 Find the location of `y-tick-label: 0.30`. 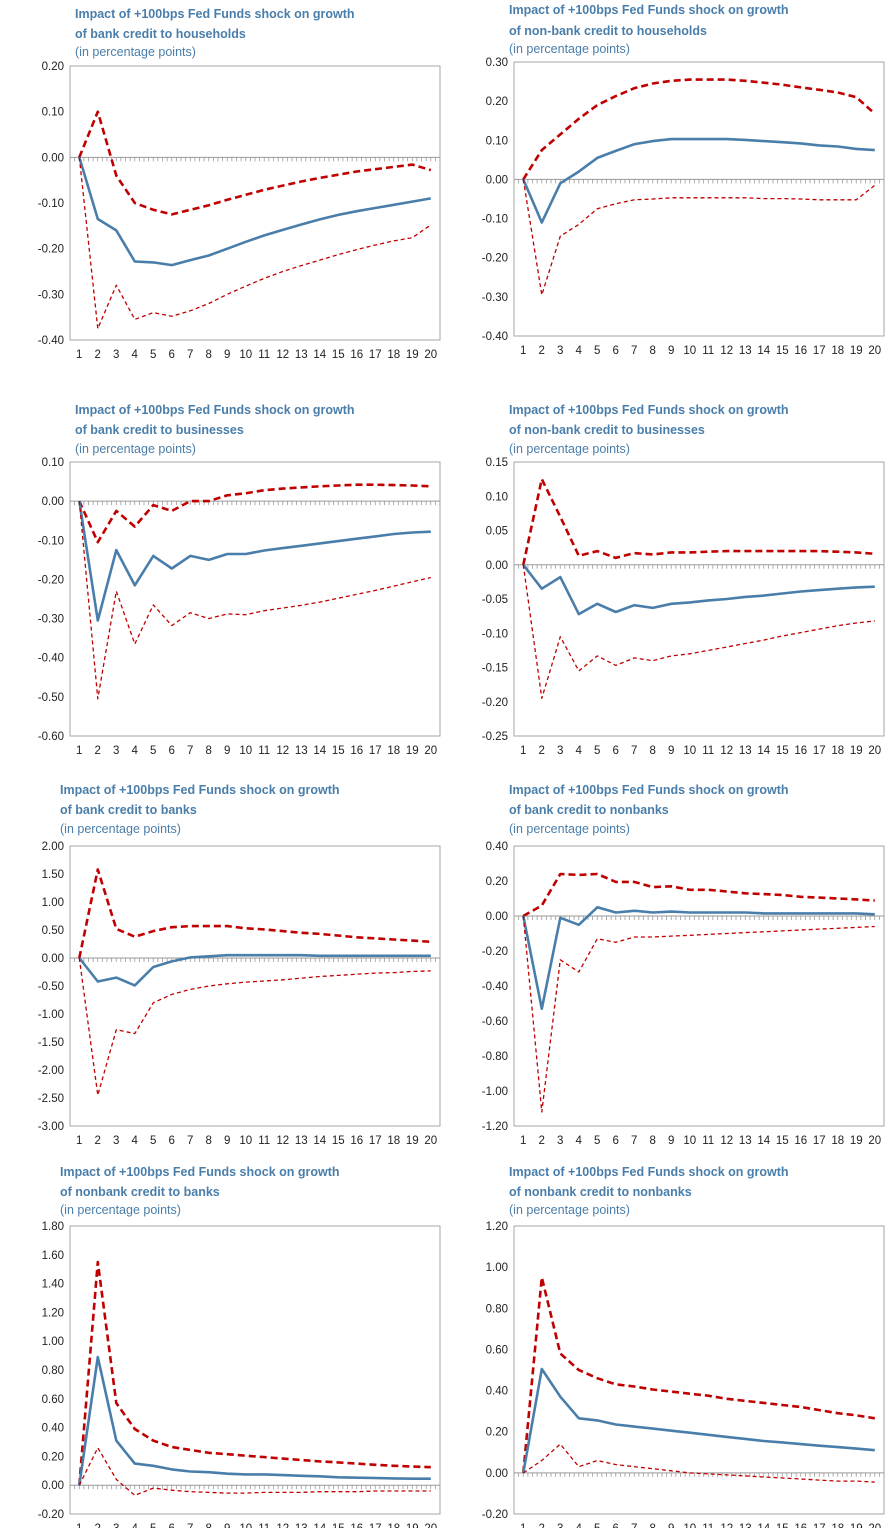

y-tick-label: 0.30 is located at coordinates (497, 63).